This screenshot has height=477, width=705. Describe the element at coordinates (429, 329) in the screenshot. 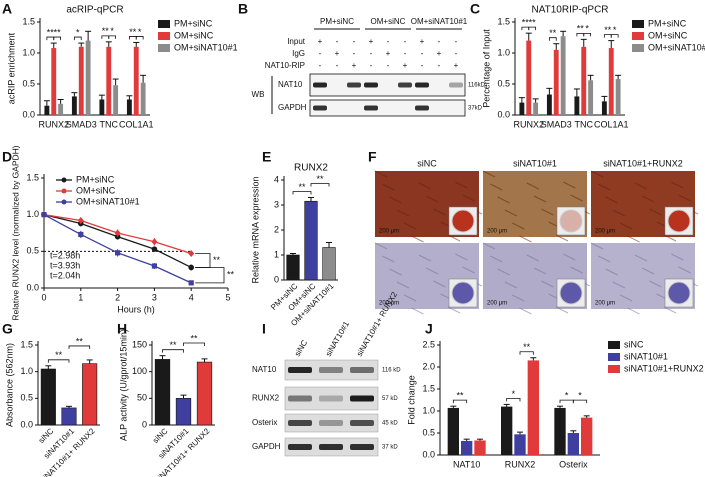

I see `panel-letter: J` at that location.